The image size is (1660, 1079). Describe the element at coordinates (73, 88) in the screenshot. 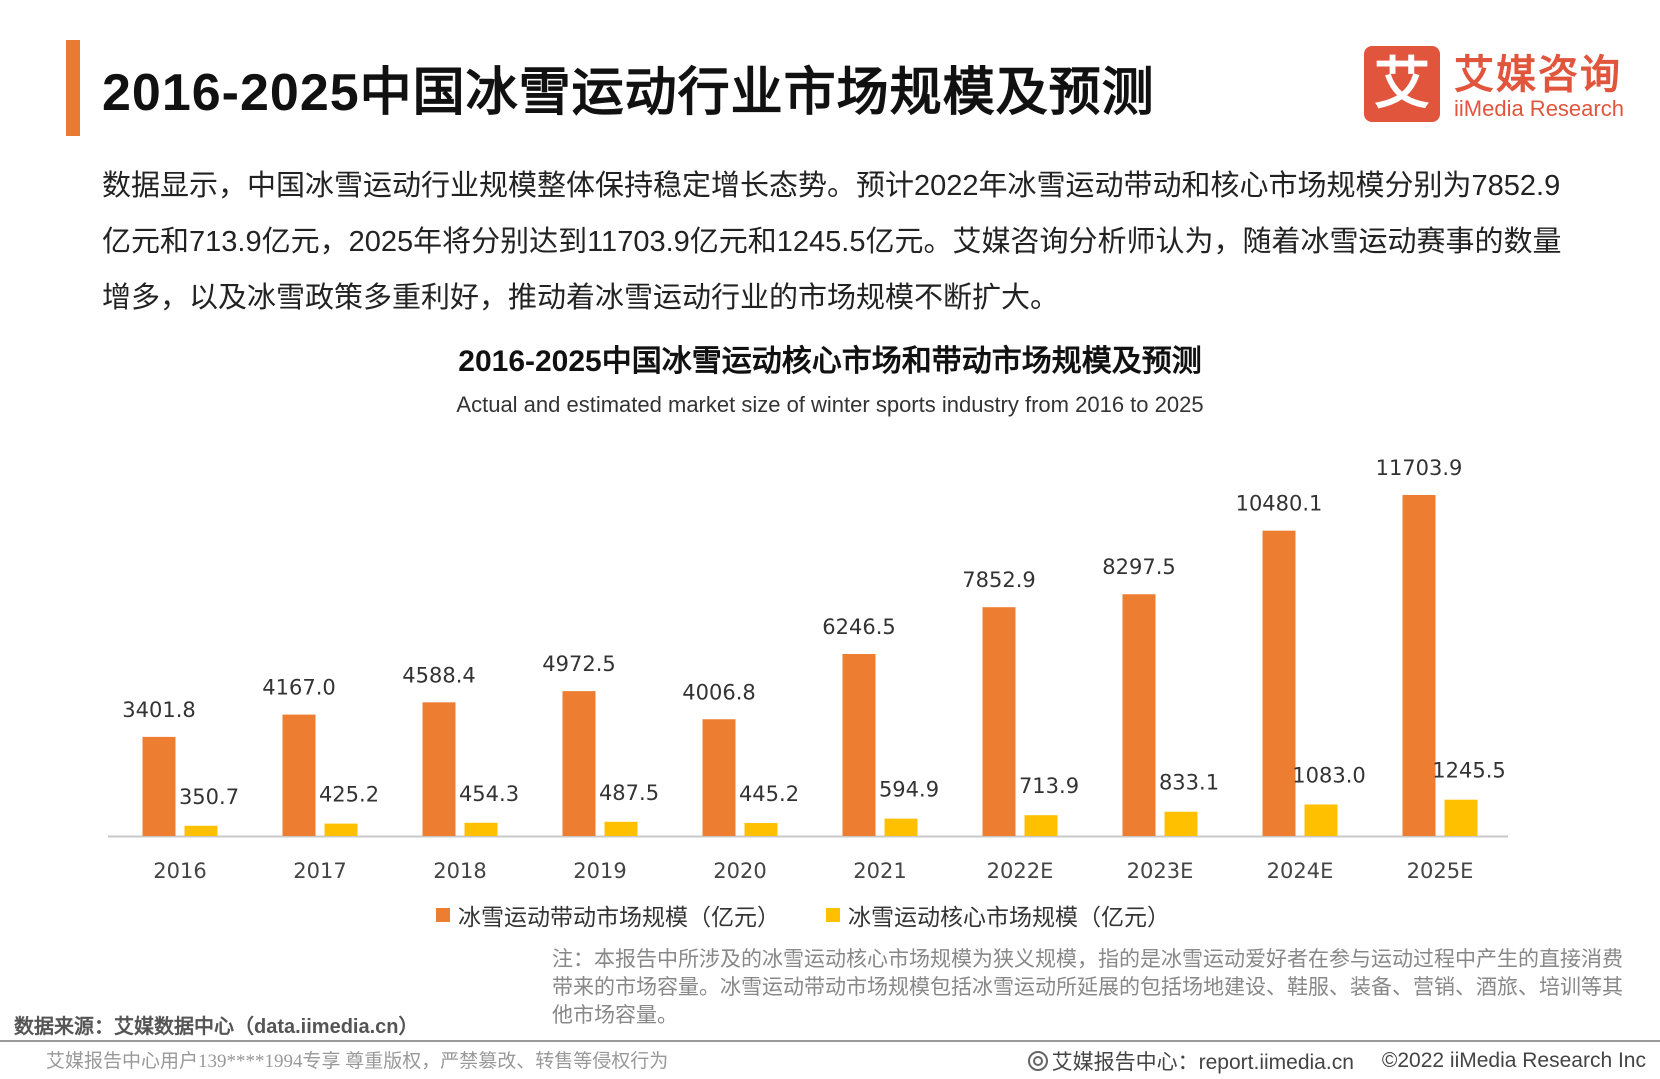

I see `title-accent-bar` at that location.